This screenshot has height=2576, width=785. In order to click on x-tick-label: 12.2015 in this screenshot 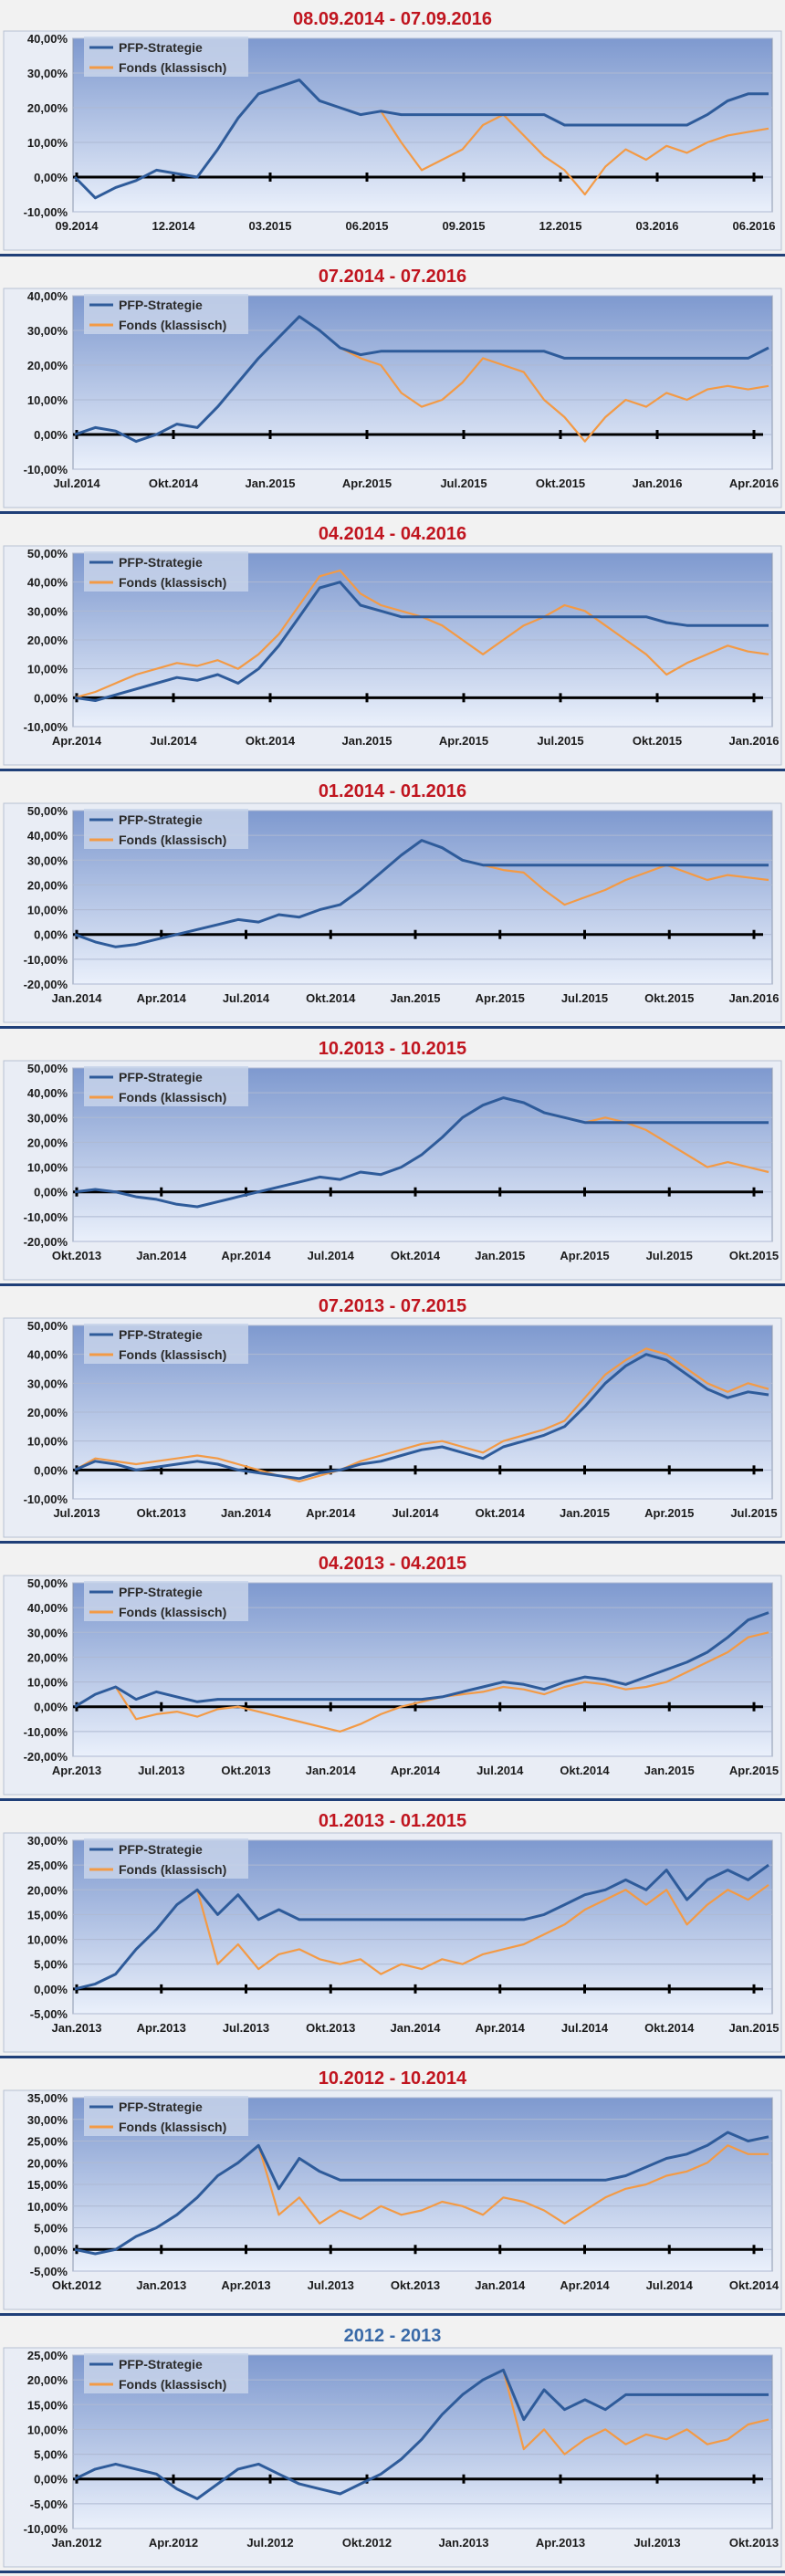, I will do `click(560, 226)`.